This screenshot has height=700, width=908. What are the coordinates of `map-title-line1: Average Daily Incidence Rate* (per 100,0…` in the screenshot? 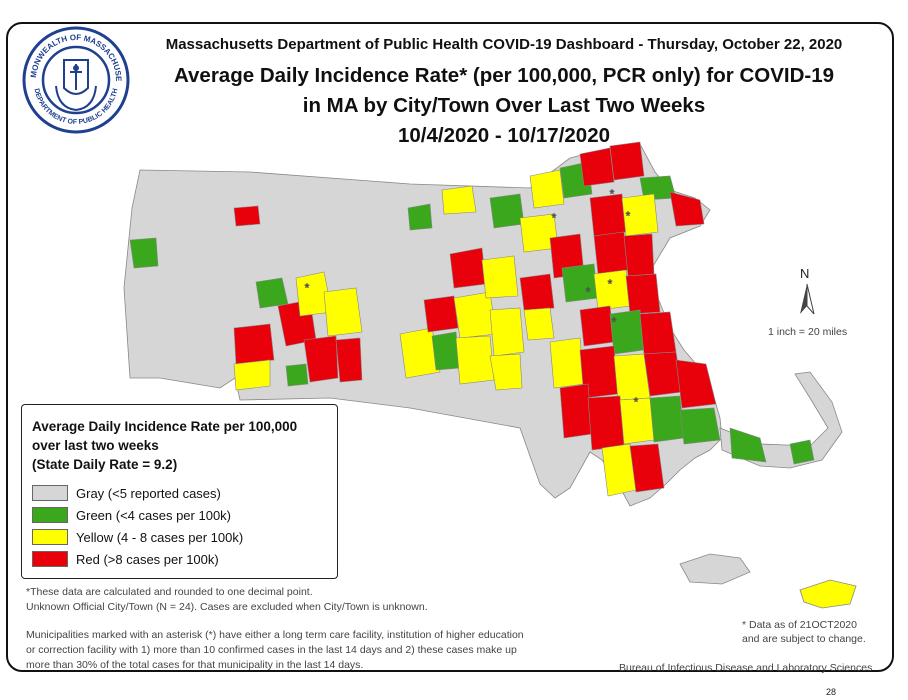 It's located at (504, 75).